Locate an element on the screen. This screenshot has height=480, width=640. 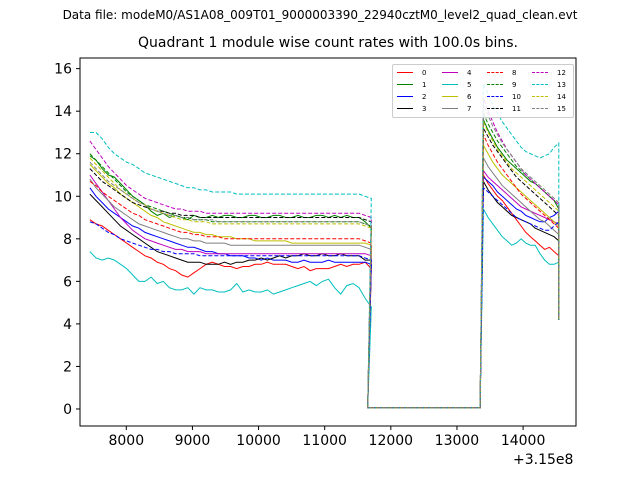
legend-label: 6 is located at coordinates (469, 97).